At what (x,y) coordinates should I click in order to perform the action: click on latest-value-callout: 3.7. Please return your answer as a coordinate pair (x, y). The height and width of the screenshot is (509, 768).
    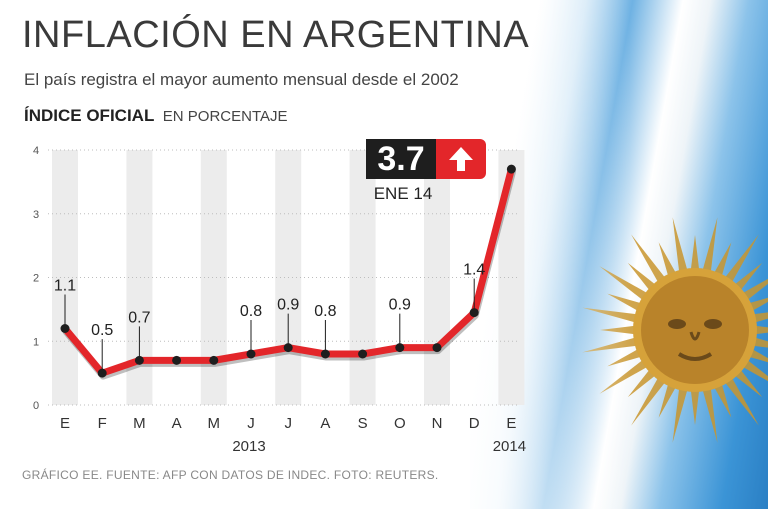
    Looking at the image, I should click on (426, 159).